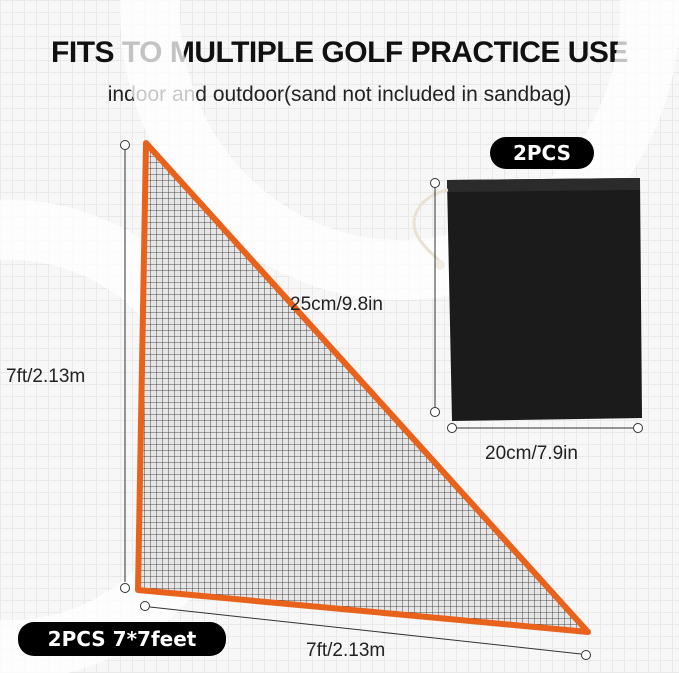  What do you see at coordinates (122, 639) in the screenshot?
I see `net-quantity-badge: 2PCS 7*7feet` at bounding box center [122, 639].